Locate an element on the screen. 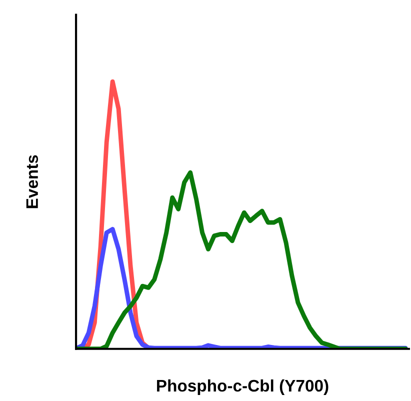 The image size is (411, 401). x-axis-title: Phospho-c-Cbl (Y700) is located at coordinates (242, 387).